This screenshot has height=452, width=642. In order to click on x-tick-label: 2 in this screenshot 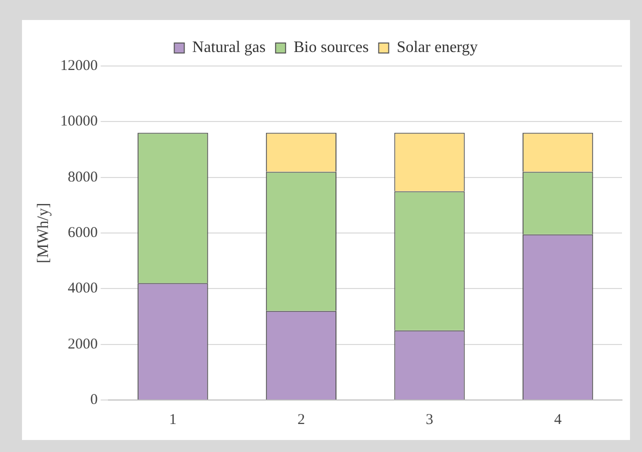, I will do `click(301, 420)`.